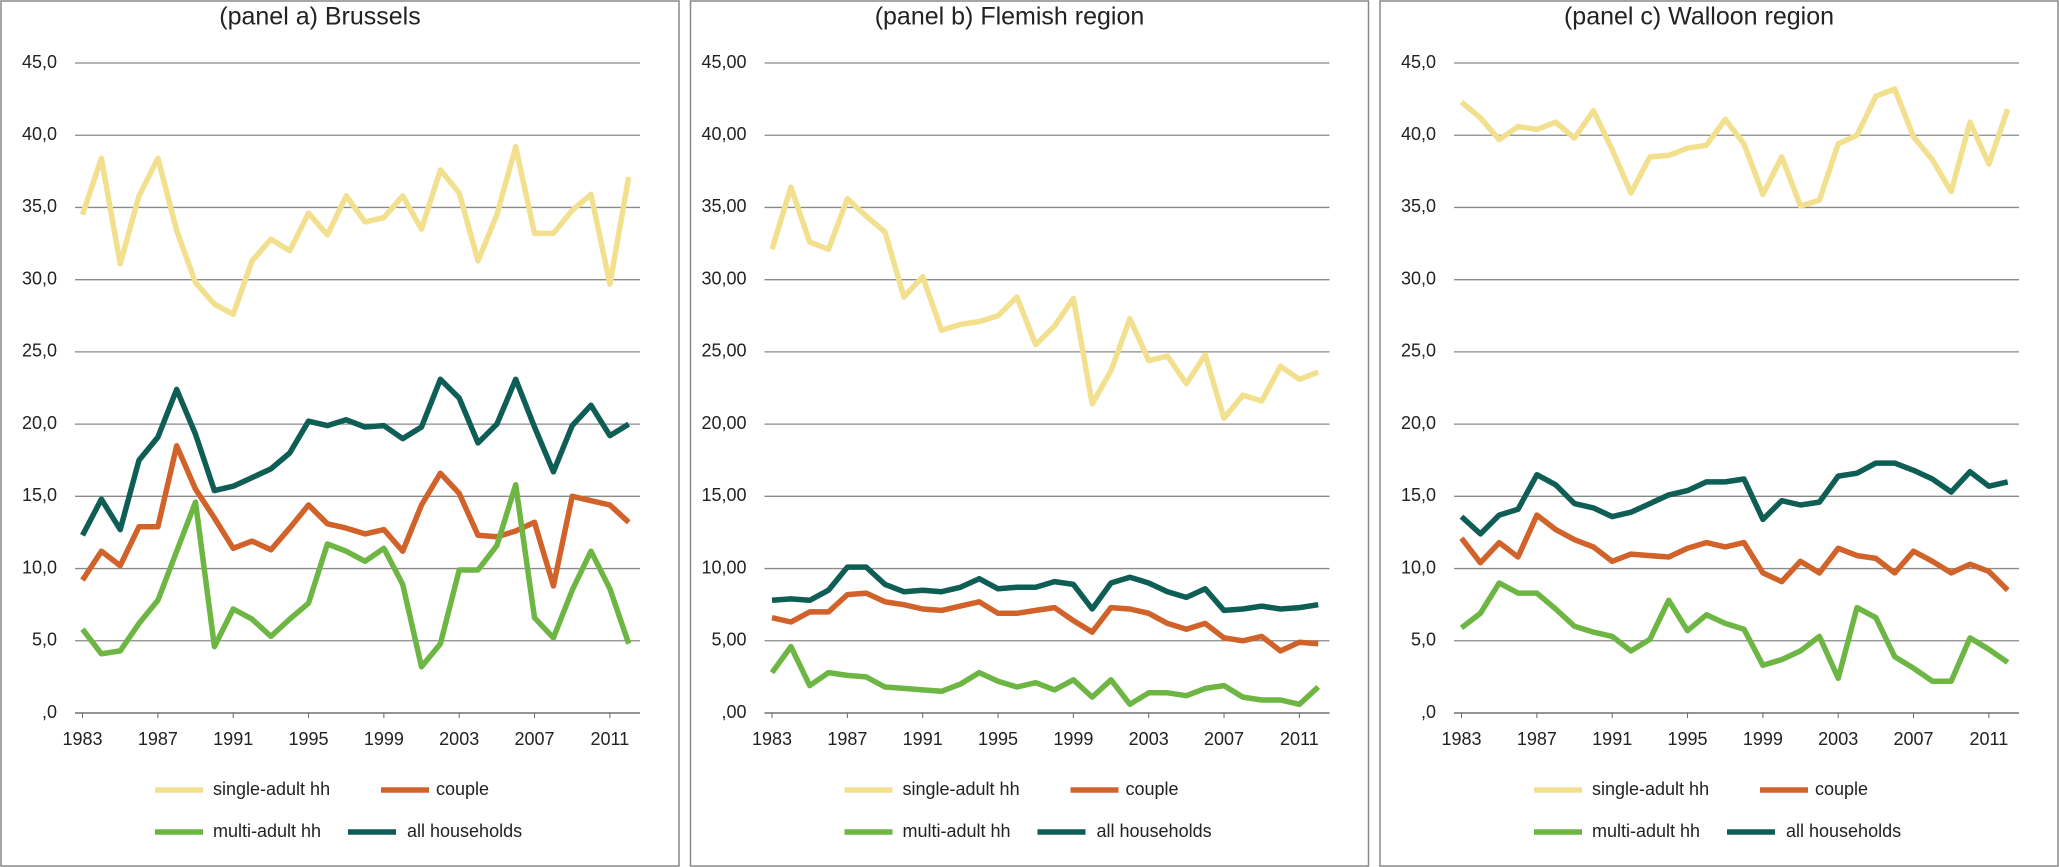  What do you see at coordinates (728, 640) in the screenshot?
I see `y-tick-label: 5,00` at bounding box center [728, 640].